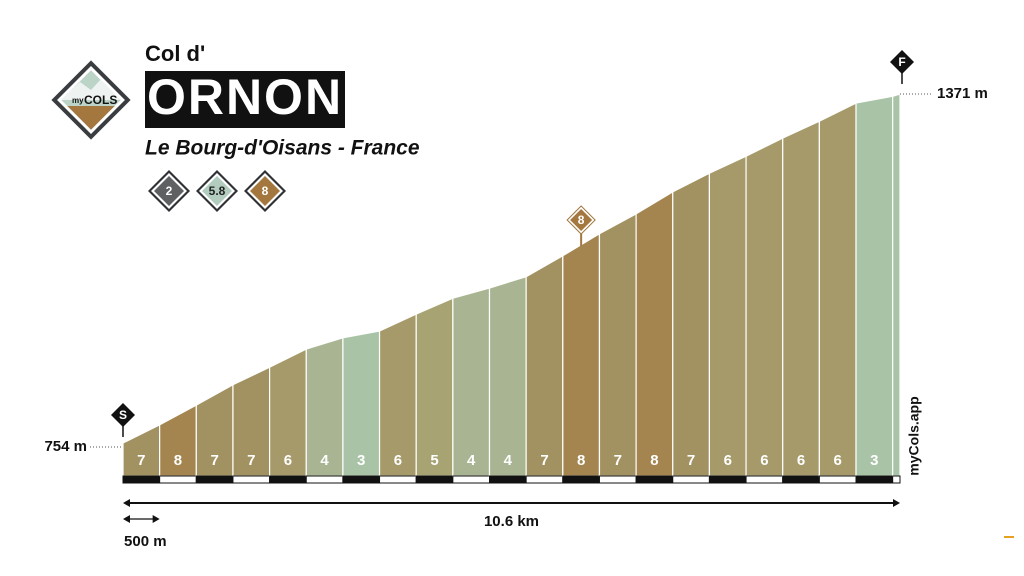 The width and height of the screenshot is (1024, 576). I want to click on max-marker-label: 8, so click(581, 220).